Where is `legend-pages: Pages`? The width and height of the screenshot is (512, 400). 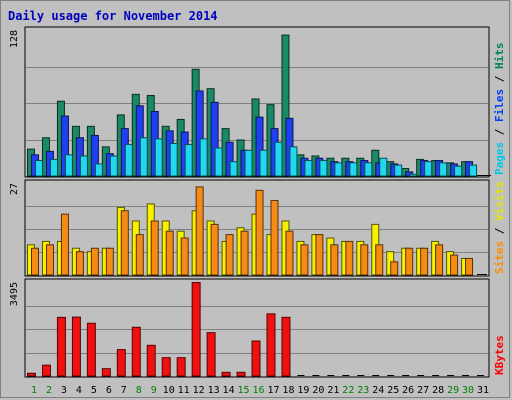
legend-pages: Pages is located at coordinates (499, 158).